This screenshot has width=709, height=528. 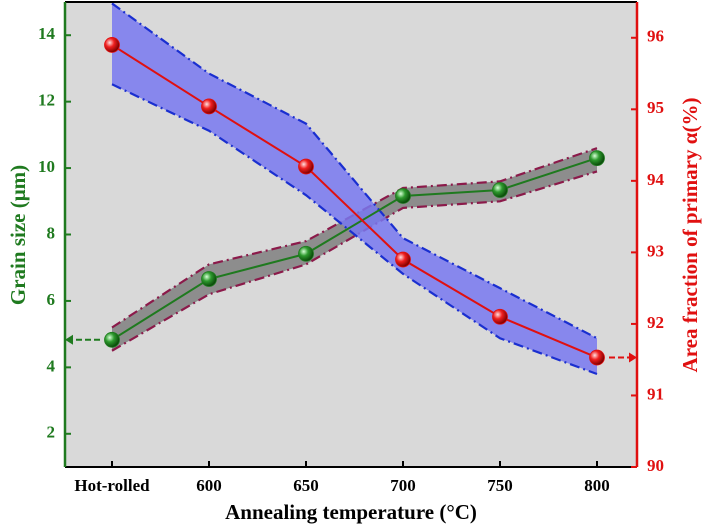 I want to click on y2-tick-label: 90, so click(x=655, y=465).